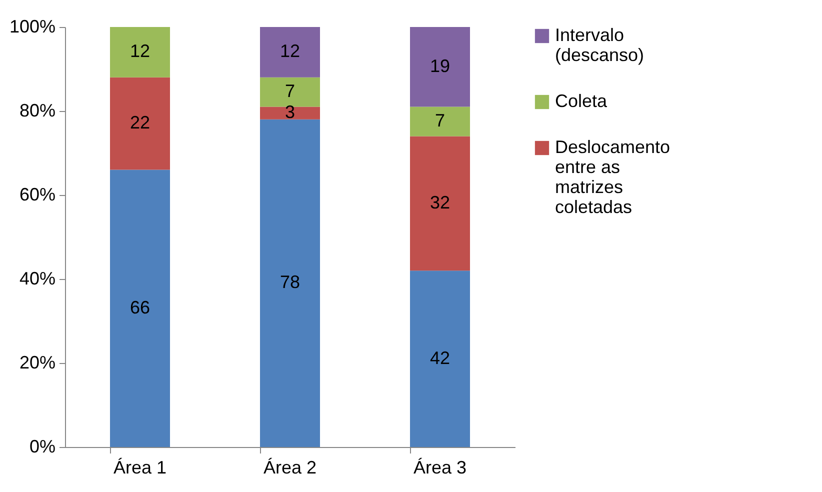 The width and height of the screenshot is (822, 492). I want to click on data-label: 66, so click(140, 307).